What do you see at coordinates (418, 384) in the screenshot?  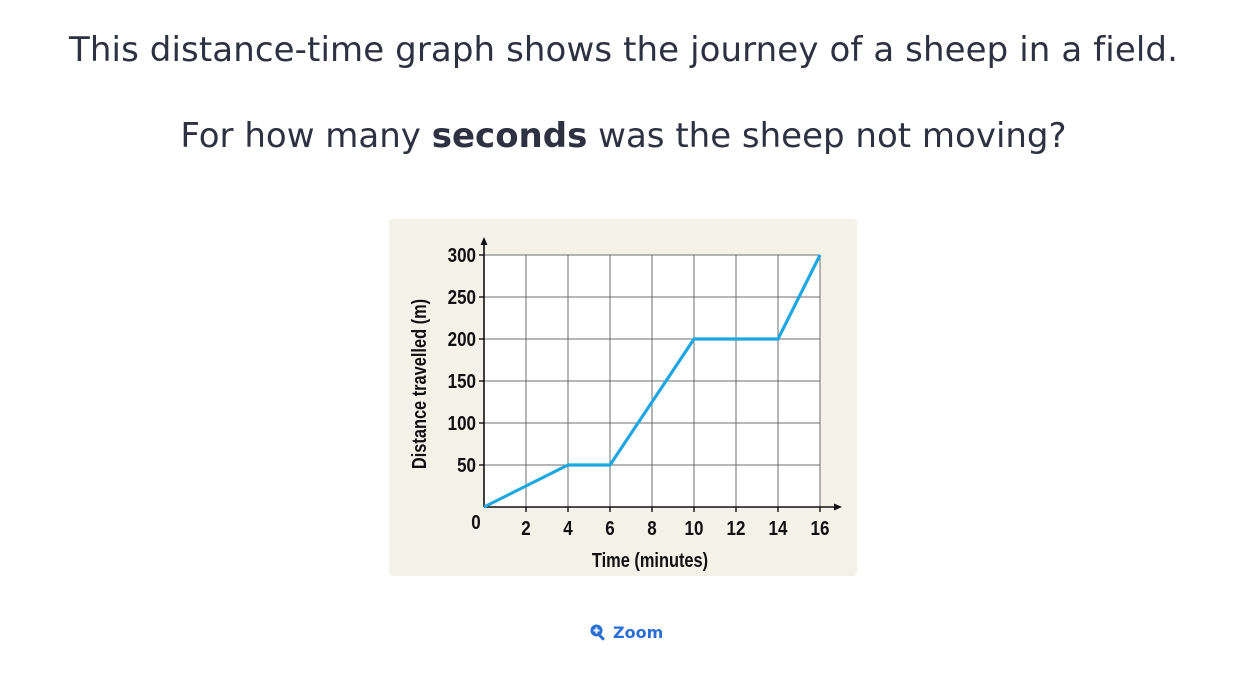 I see `y-axis-label: Distance travelled (m)` at bounding box center [418, 384].